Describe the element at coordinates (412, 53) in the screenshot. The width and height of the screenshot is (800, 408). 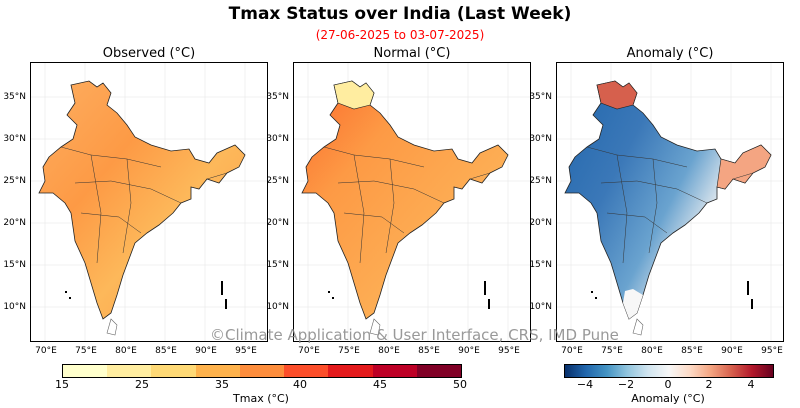
I see `panel-title-normal: Normal (°C)` at that location.